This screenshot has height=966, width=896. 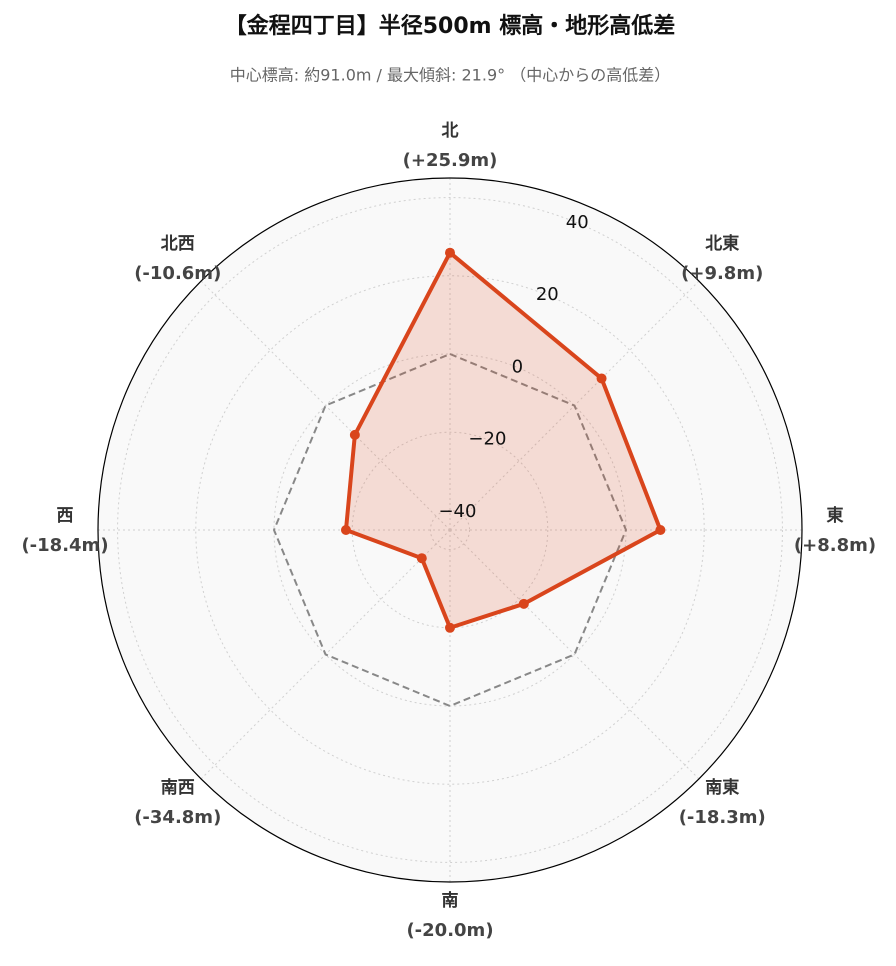 I want to click on r-tick-label: −20, so click(x=487, y=439).